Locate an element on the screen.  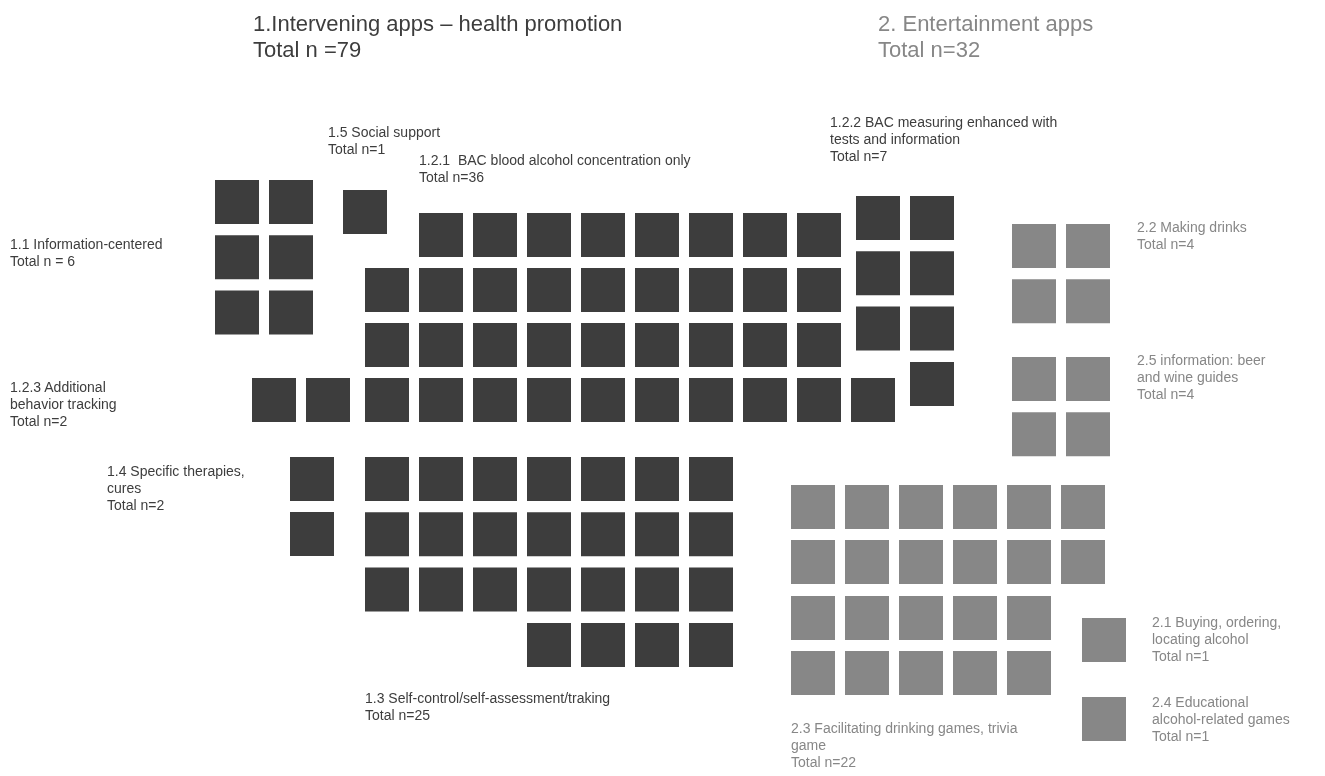
category-label: 2.1 Buying, ordering, locating alcohol is located at coordinates (1217, 630).